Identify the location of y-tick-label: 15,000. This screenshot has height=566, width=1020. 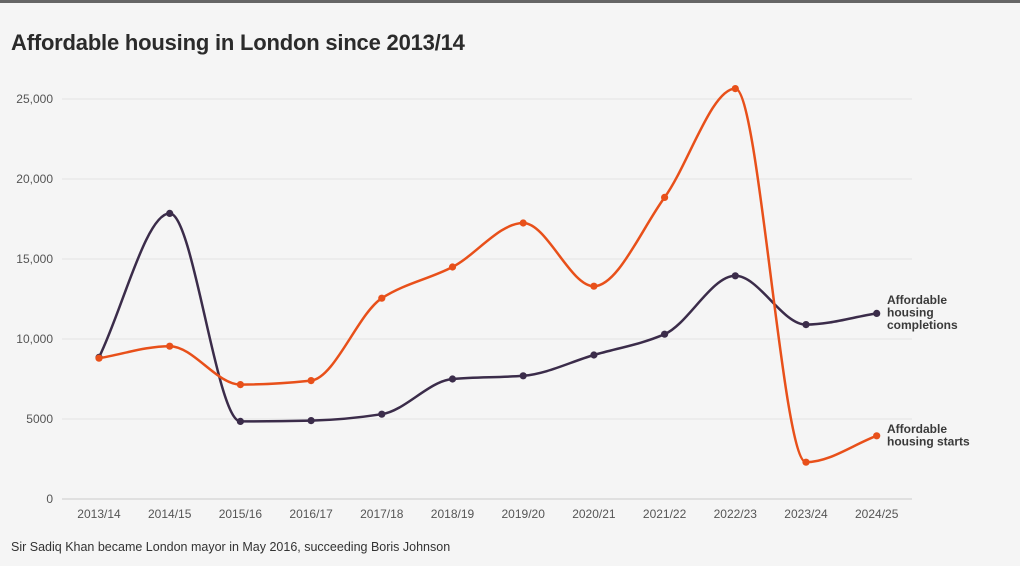
(34, 259).